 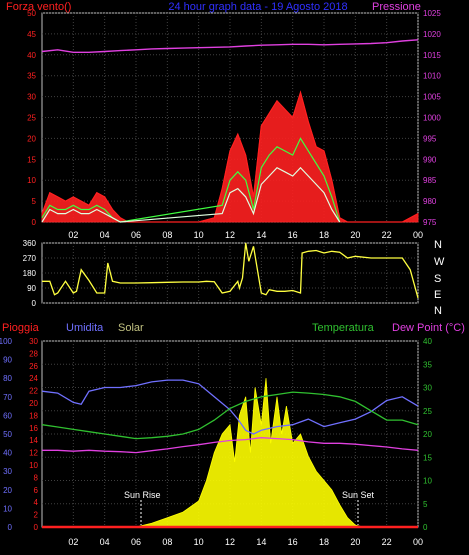 I want to click on pressure-line, so click(x=230, y=46).